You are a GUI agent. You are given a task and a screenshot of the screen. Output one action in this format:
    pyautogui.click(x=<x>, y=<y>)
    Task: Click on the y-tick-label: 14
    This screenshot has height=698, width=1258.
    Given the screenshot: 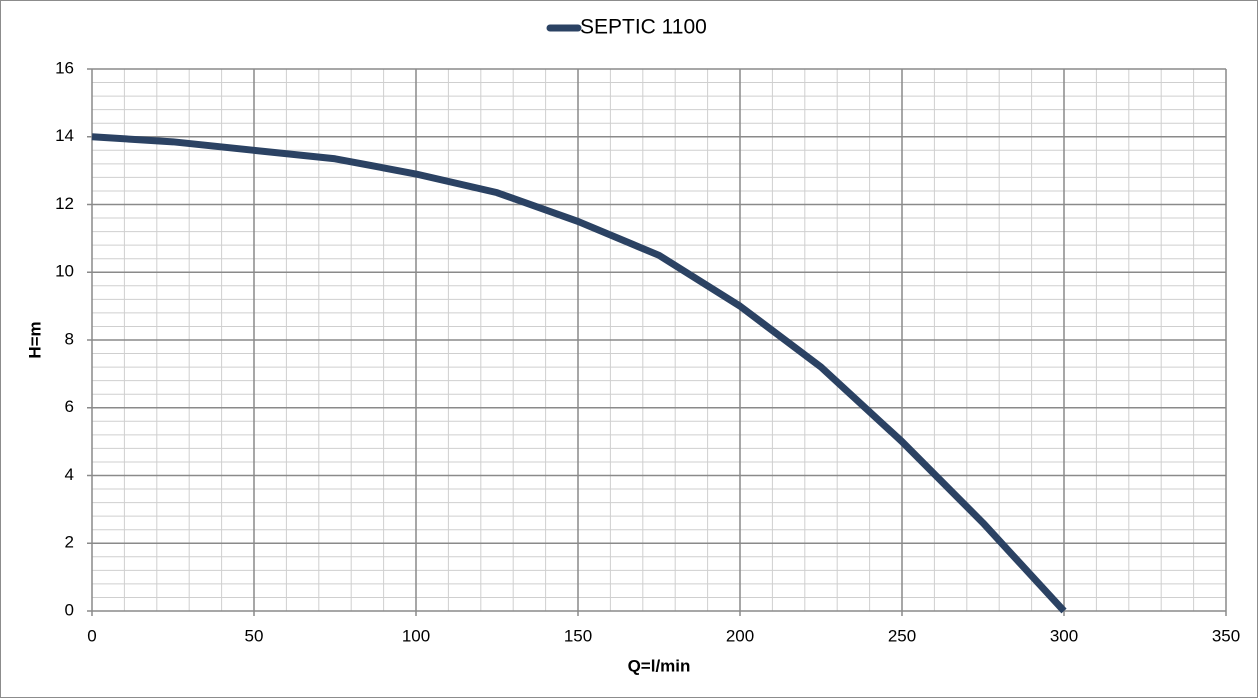 What is the action you would take?
    pyautogui.click(x=64, y=135)
    